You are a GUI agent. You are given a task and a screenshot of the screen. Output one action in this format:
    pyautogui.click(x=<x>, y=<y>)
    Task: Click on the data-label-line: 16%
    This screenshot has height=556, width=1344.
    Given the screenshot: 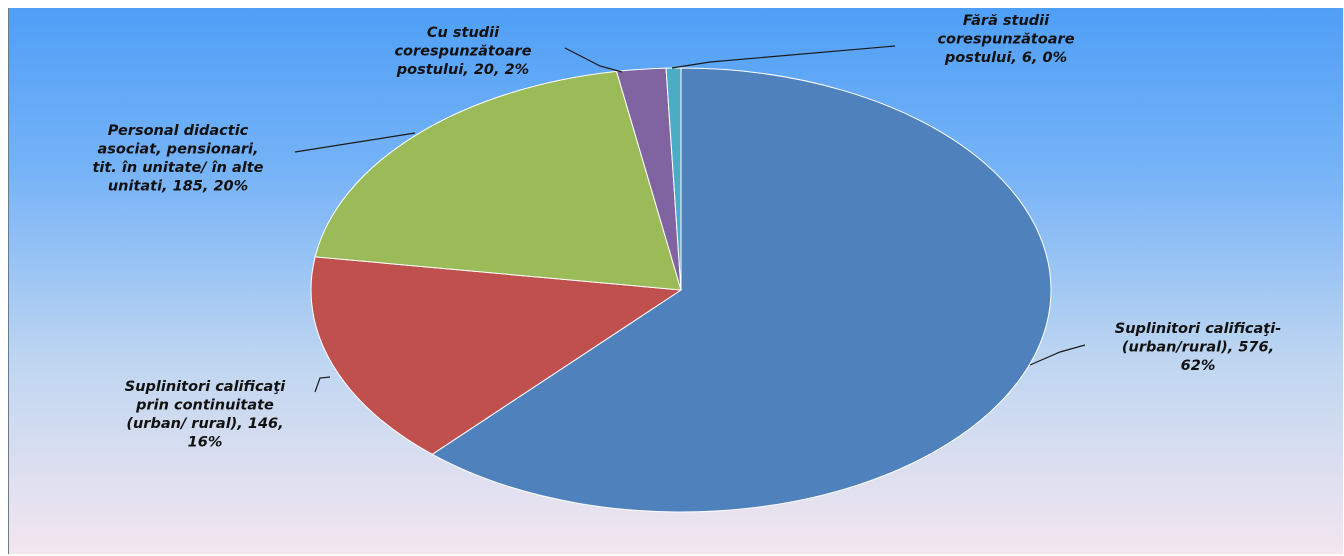 What is the action you would take?
    pyautogui.click(x=205, y=443)
    